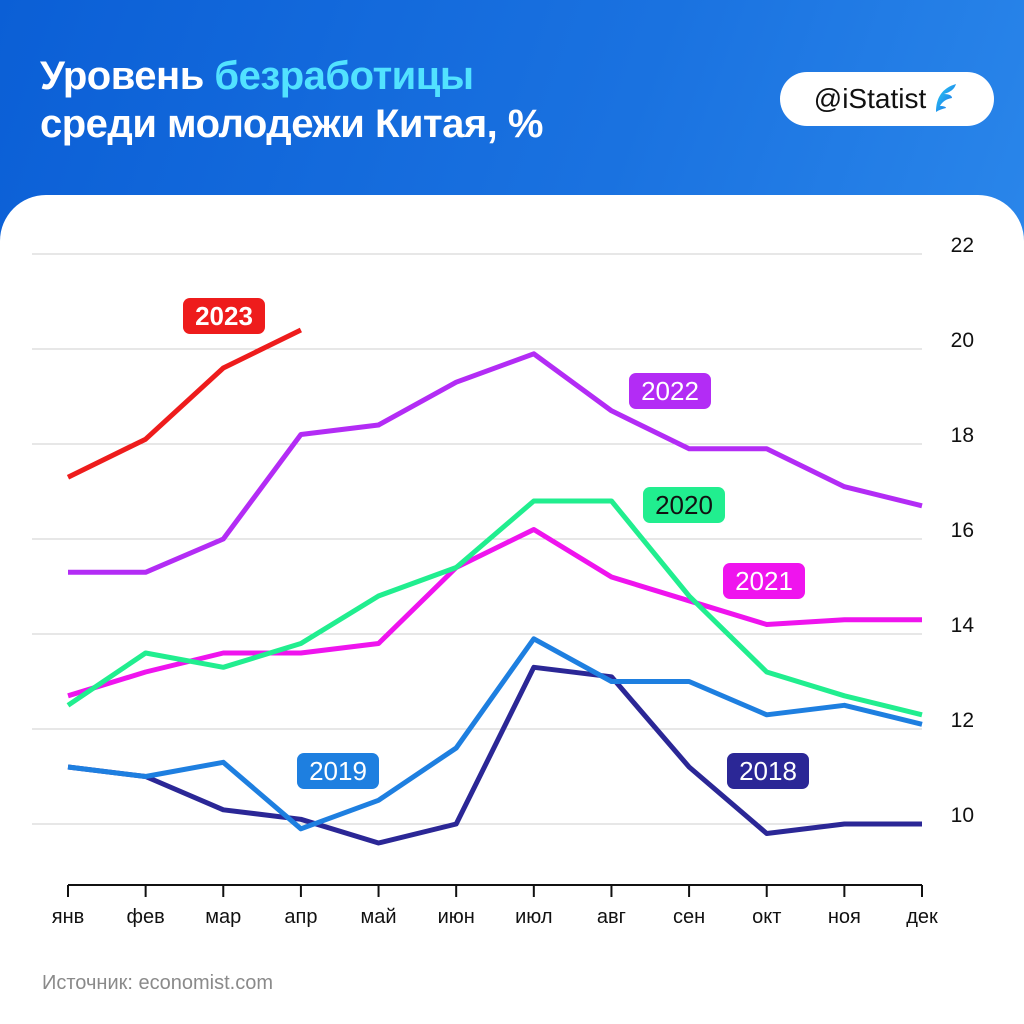  What do you see at coordinates (494, 755) in the screenshot?
I see `series-line-2018` at bounding box center [494, 755].